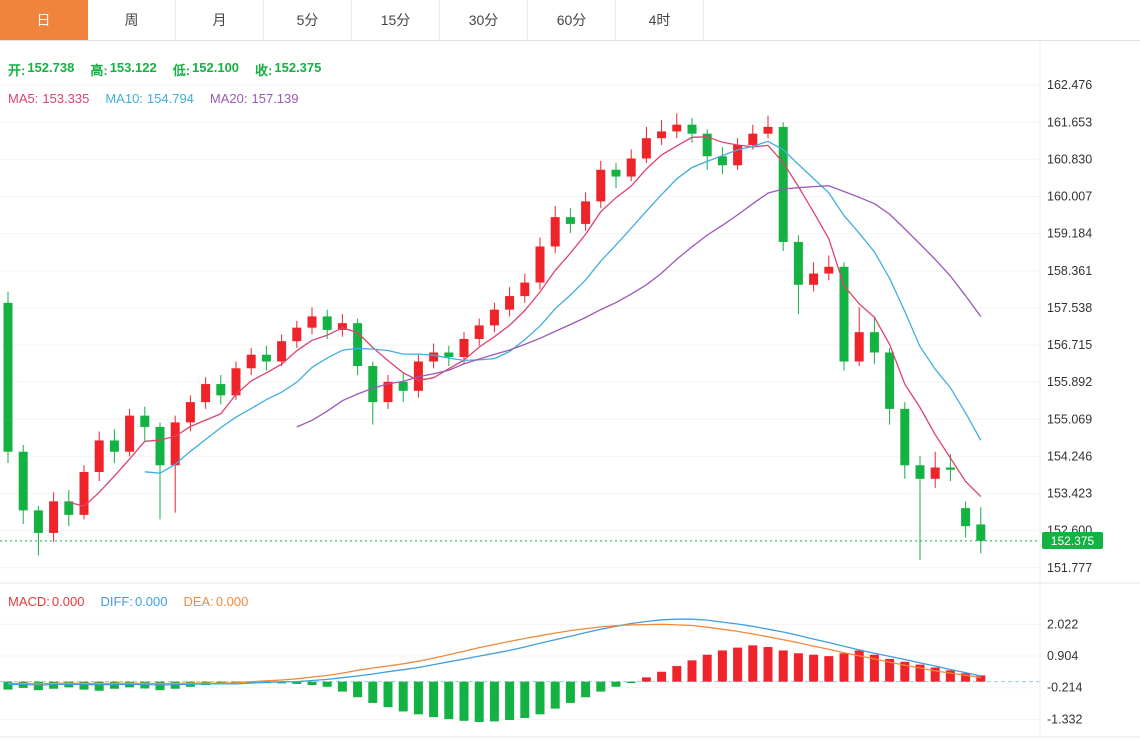 This screenshot has width=1140, height=746. I want to click on svg-text: 0.904, so click(1062, 656).